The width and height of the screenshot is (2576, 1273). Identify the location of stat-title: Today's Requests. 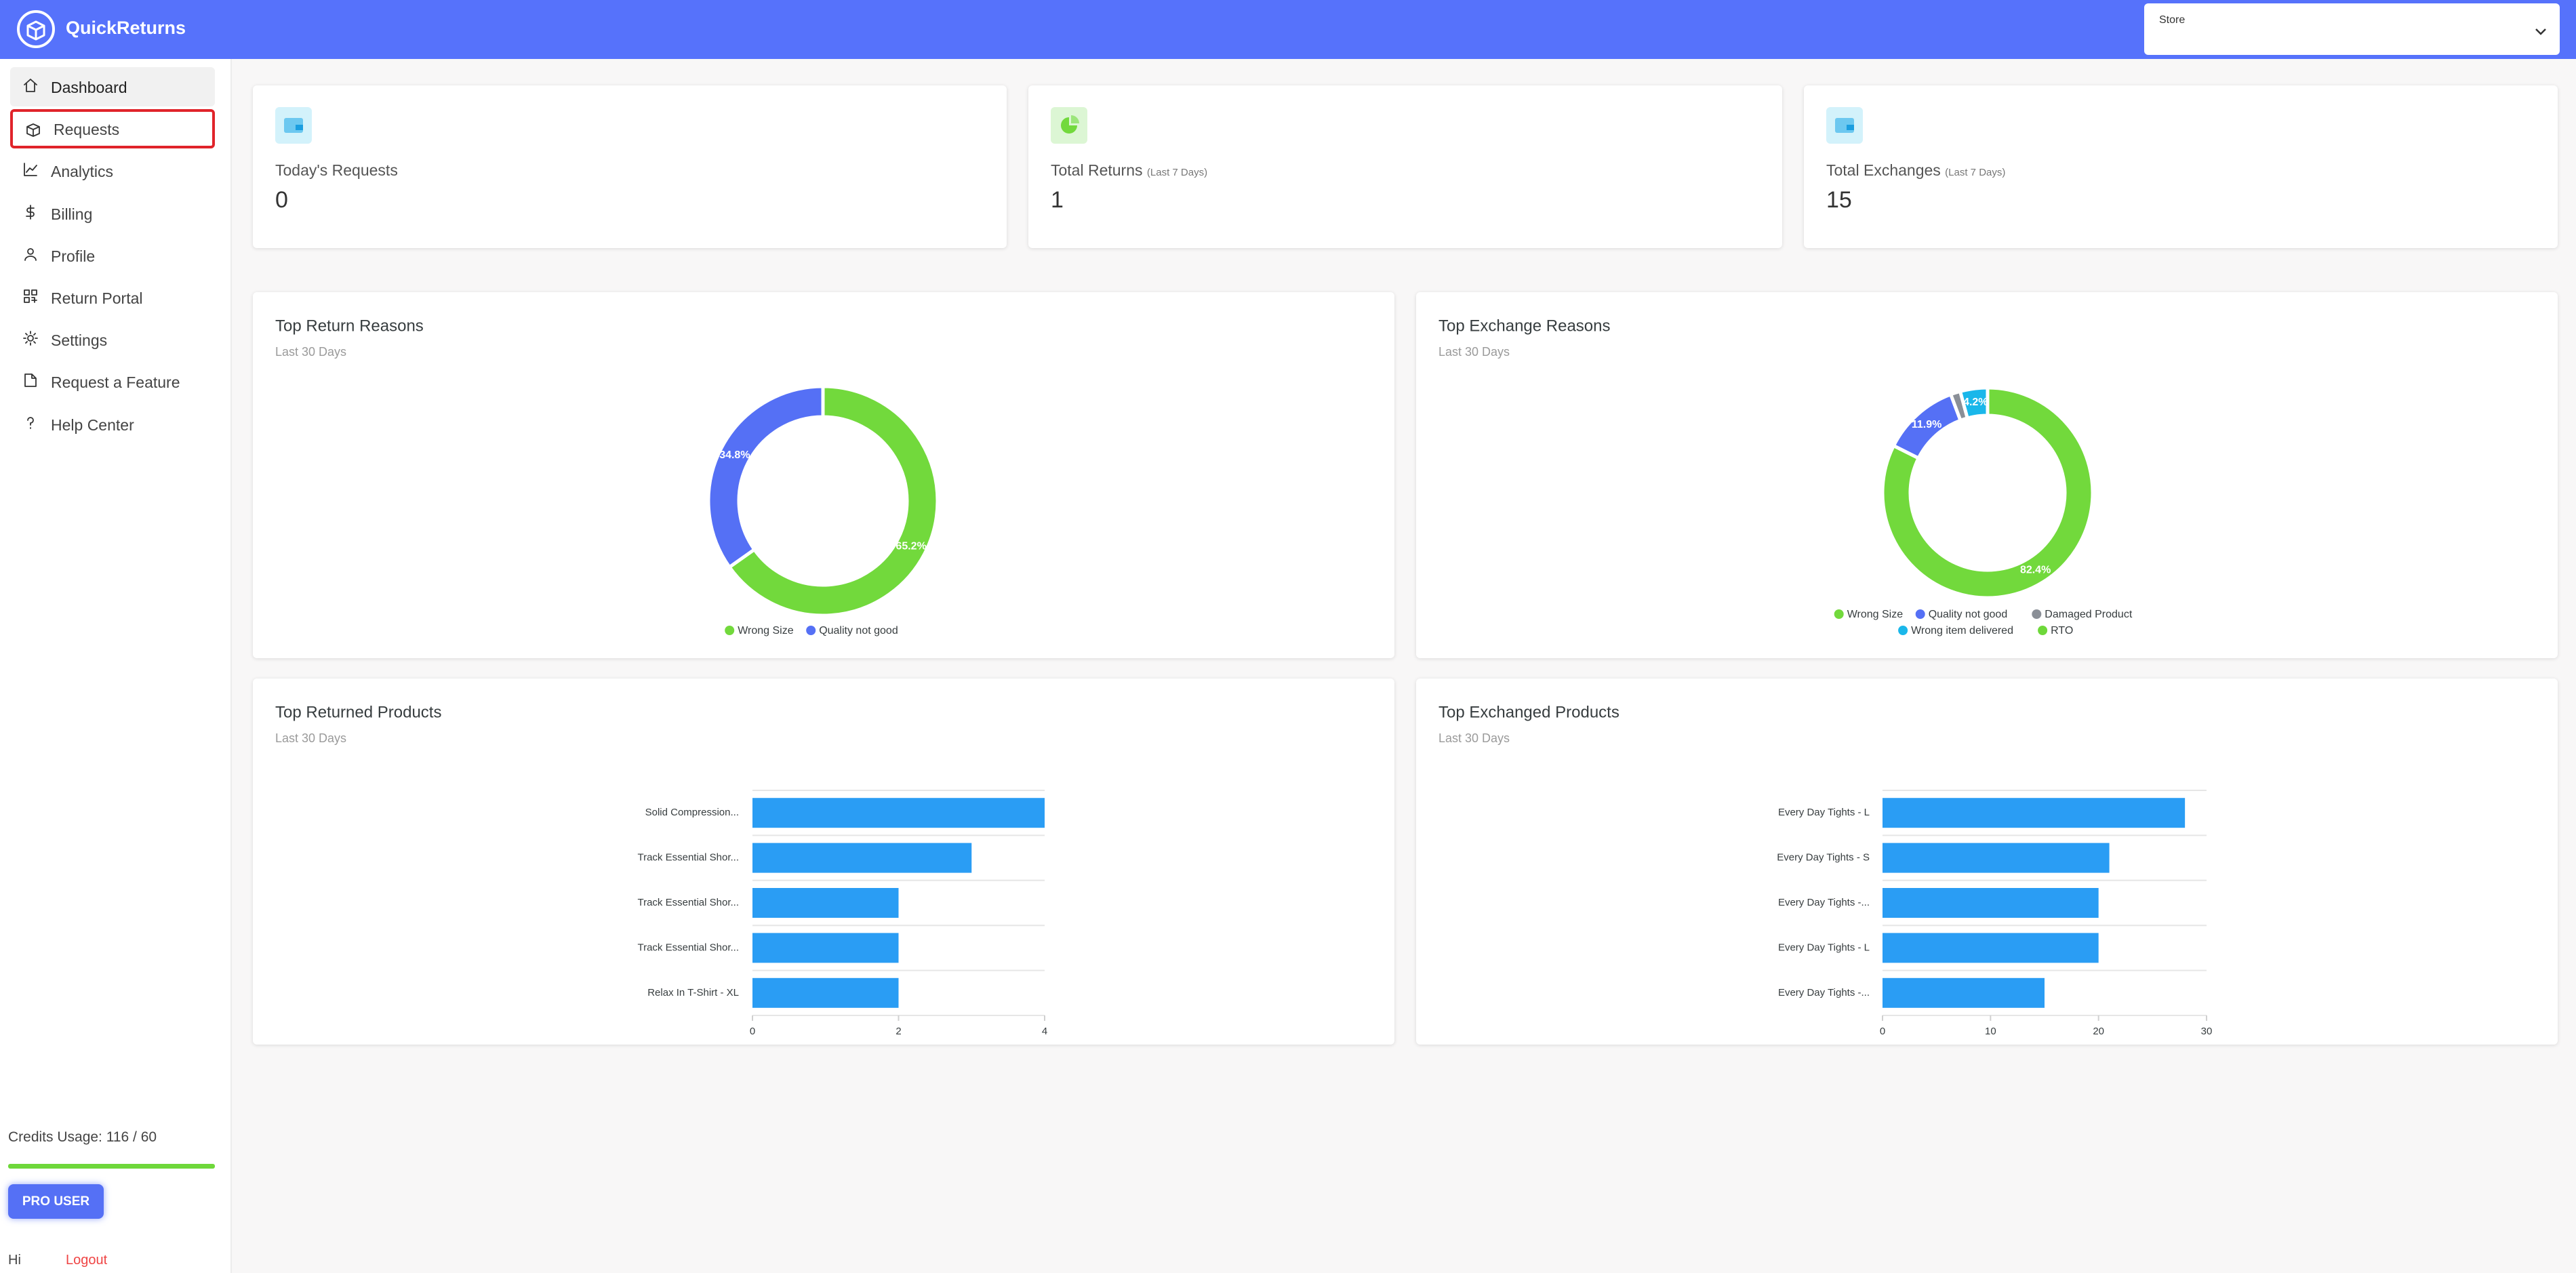
(336, 170).